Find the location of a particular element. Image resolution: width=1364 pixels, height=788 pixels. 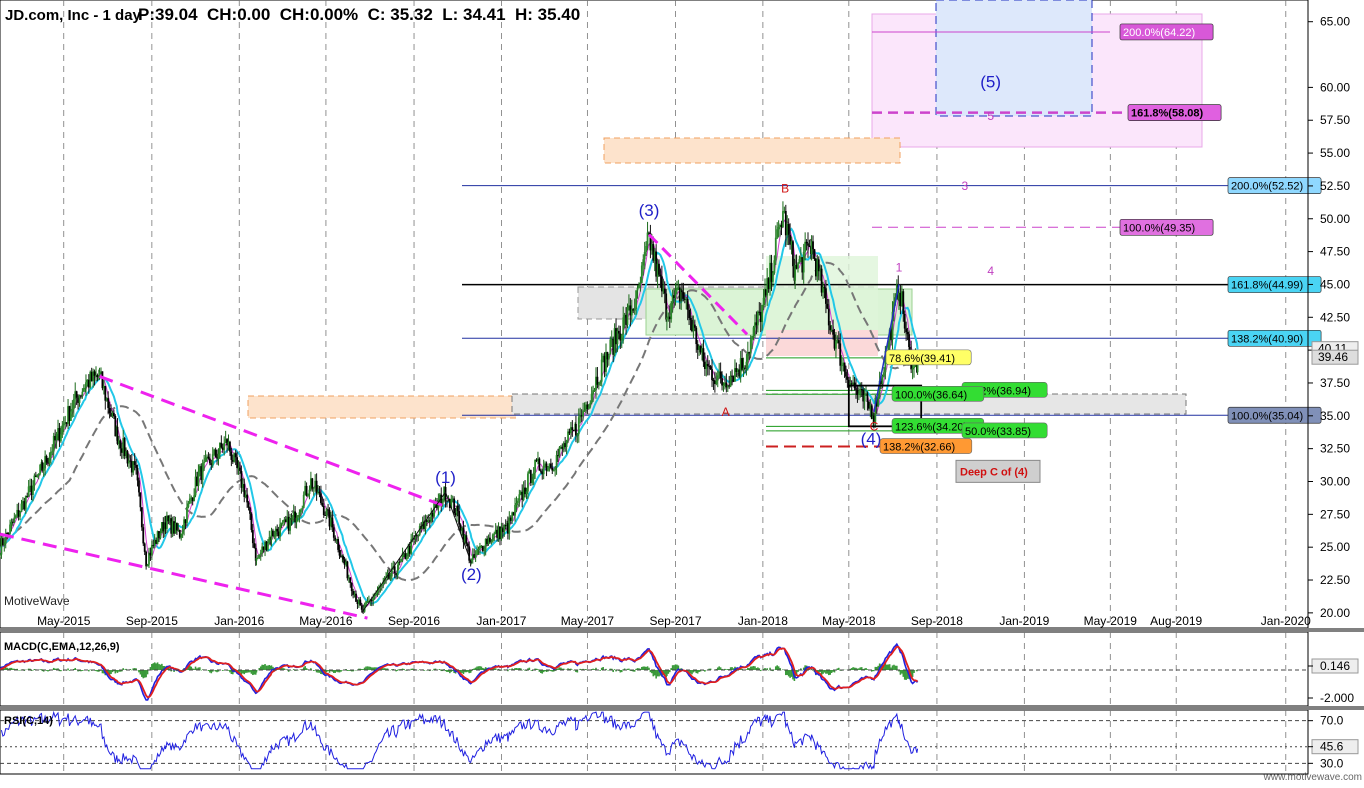

footer-brand: www.motivewave.com is located at coordinates (1312, 777).